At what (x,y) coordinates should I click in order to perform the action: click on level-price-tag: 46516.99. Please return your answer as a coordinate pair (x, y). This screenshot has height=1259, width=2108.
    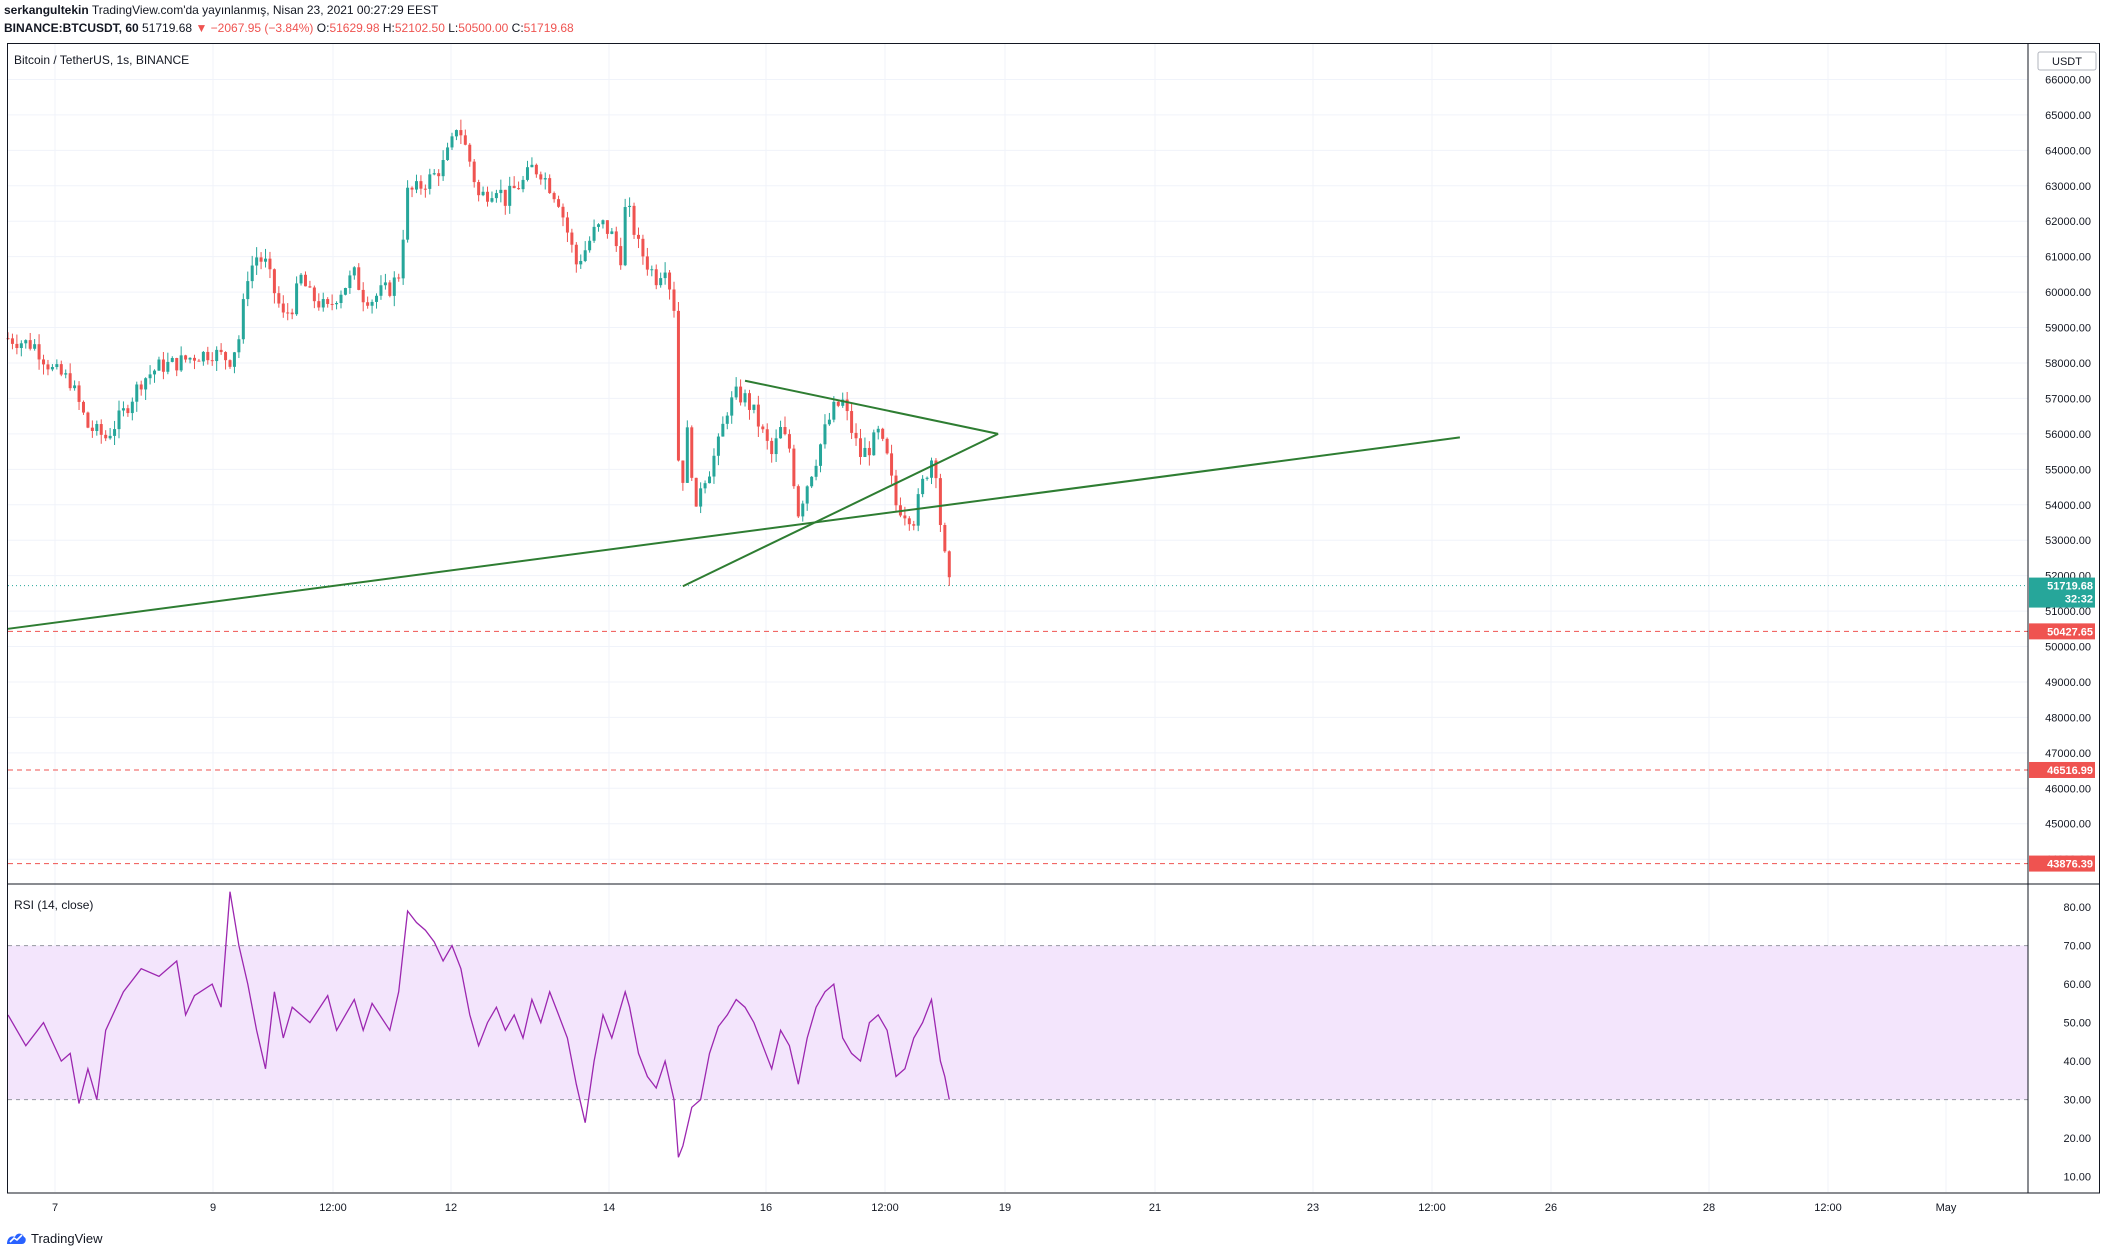
    Looking at the image, I should click on (2062, 769).